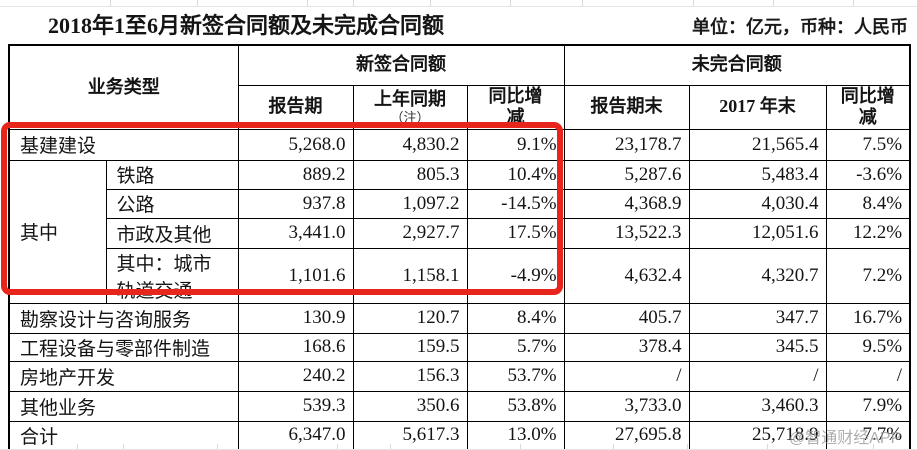  I want to click on watermark: @智通财经APP, so click(845, 438).